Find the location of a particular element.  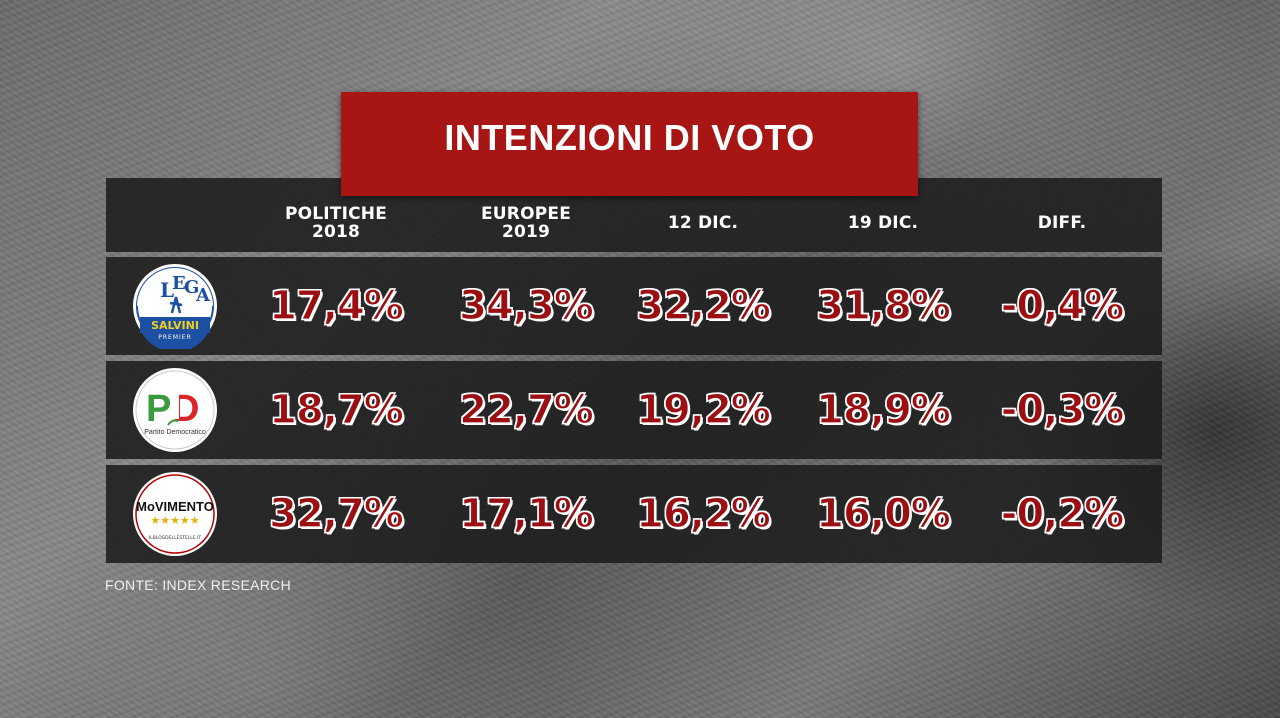

svg-text: MoVIMENTO is located at coordinates (175, 506).